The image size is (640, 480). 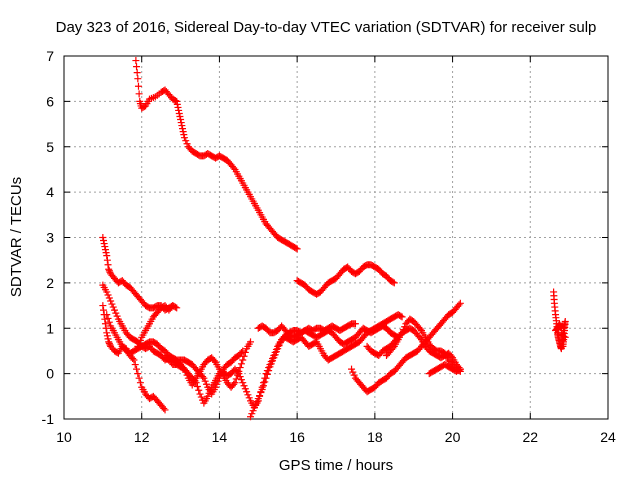 What do you see at coordinates (50, 147) in the screenshot?
I see `y-tick-label: 5` at bounding box center [50, 147].